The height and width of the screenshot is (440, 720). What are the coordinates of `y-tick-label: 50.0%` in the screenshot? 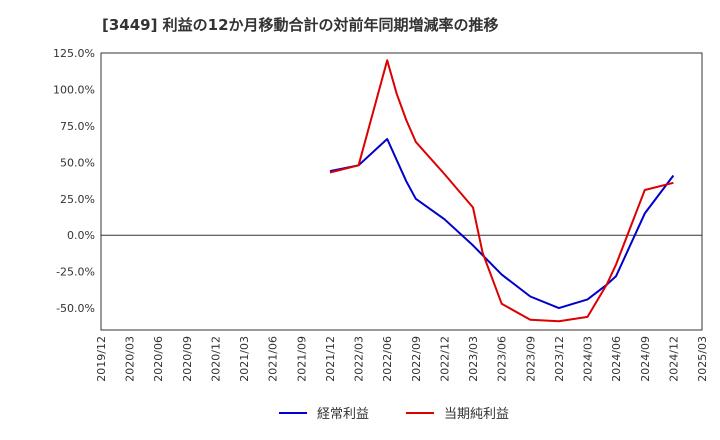 It's located at (77, 162).